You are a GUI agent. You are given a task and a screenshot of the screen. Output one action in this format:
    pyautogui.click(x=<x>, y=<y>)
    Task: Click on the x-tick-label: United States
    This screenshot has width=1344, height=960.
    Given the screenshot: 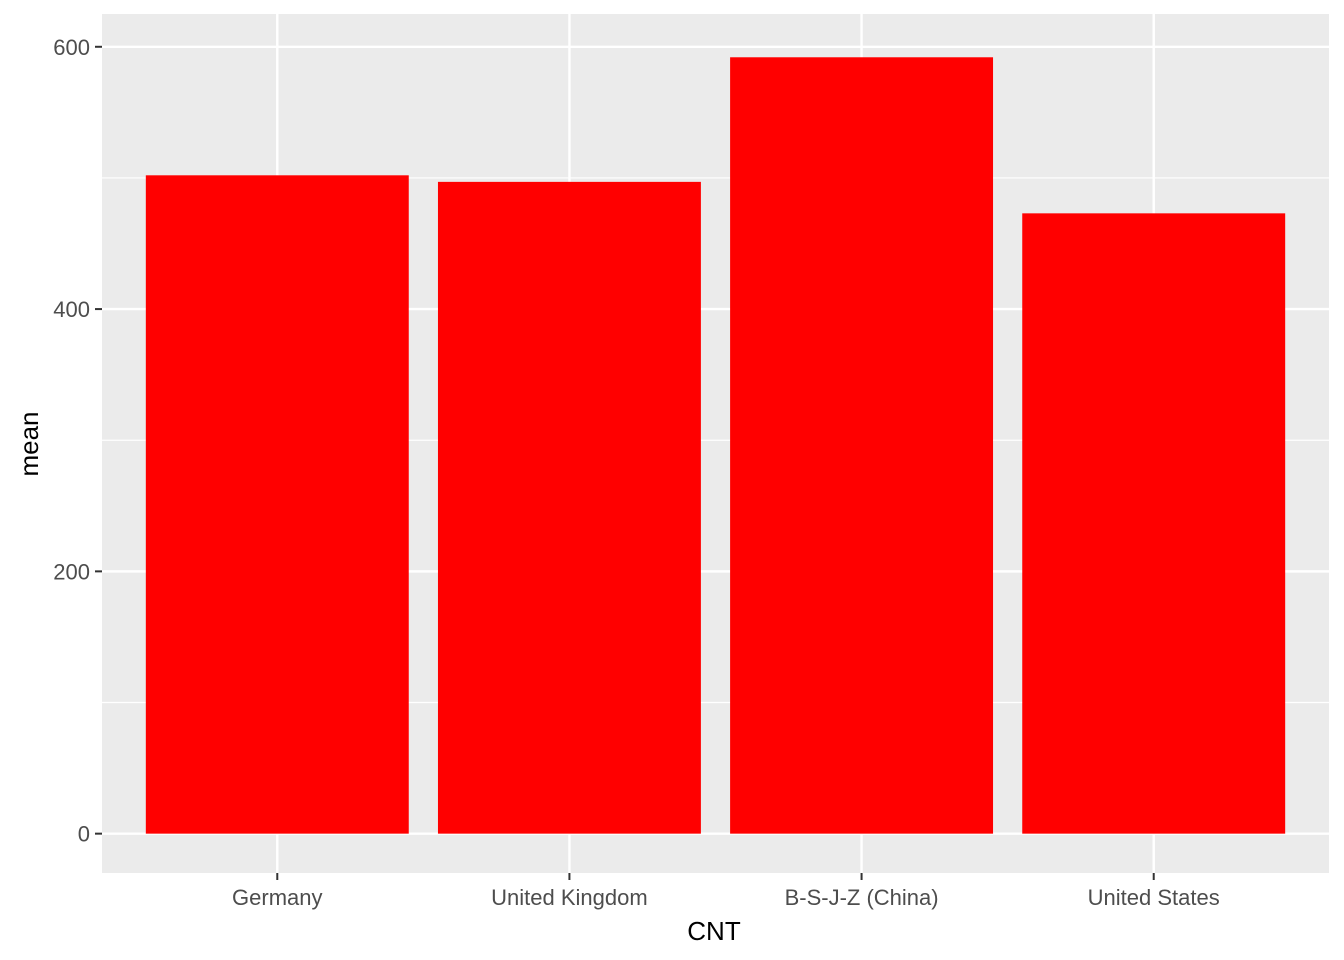 What is the action you would take?
    pyautogui.click(x=1154, y=897)
    